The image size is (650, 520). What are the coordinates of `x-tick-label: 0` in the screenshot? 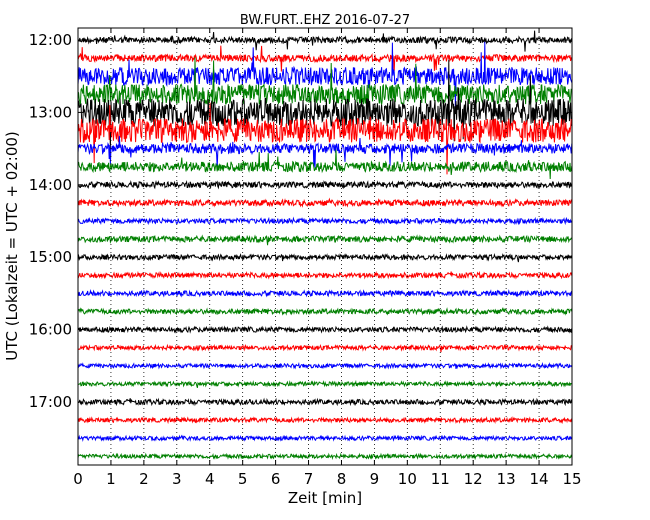 It's located at (78, 479).